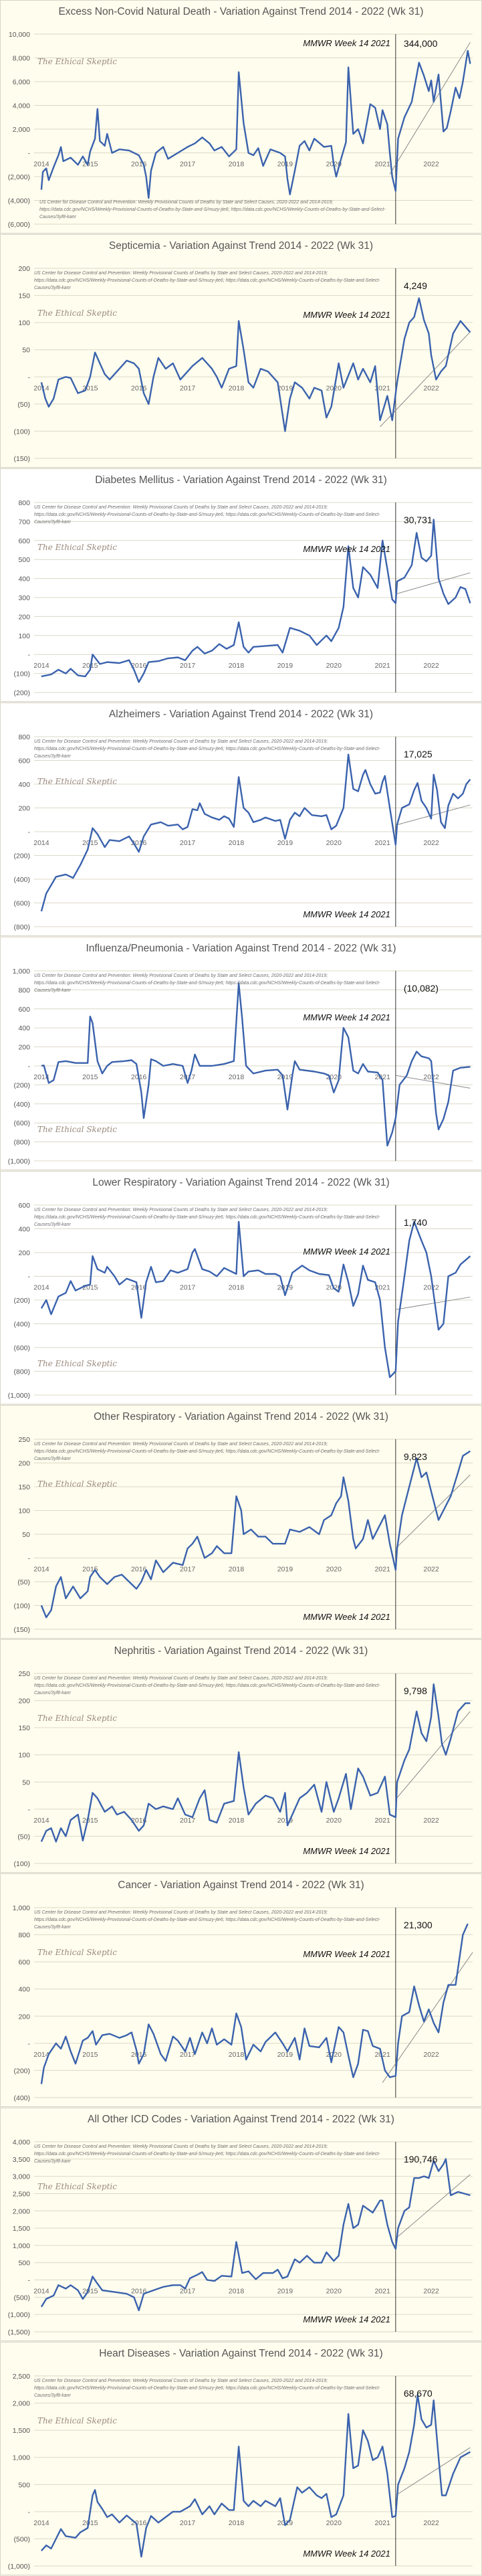 This screenshot has width=482, height=2576. What do you see at coordinates (418, 2393) in the screenshot?
I see `cumulative-total-label: 68,670` at bounding box center [418, 2393].